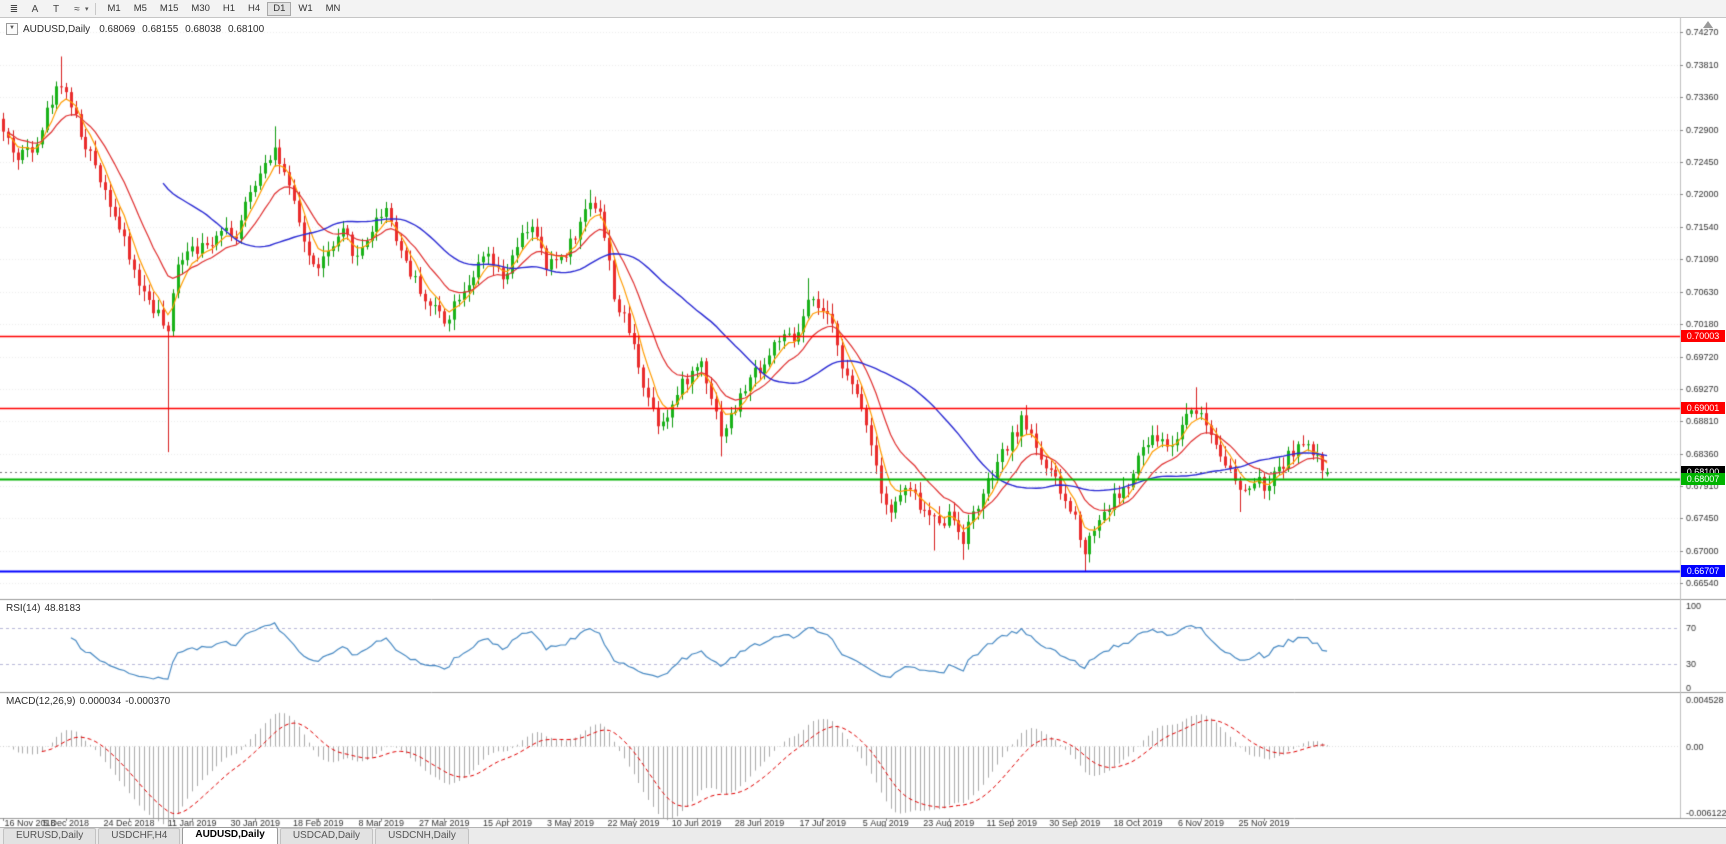 The image size is (1726, 844). I want to click on tab-usdcad-daily: USDCAD,Daily, so click(326, 836).